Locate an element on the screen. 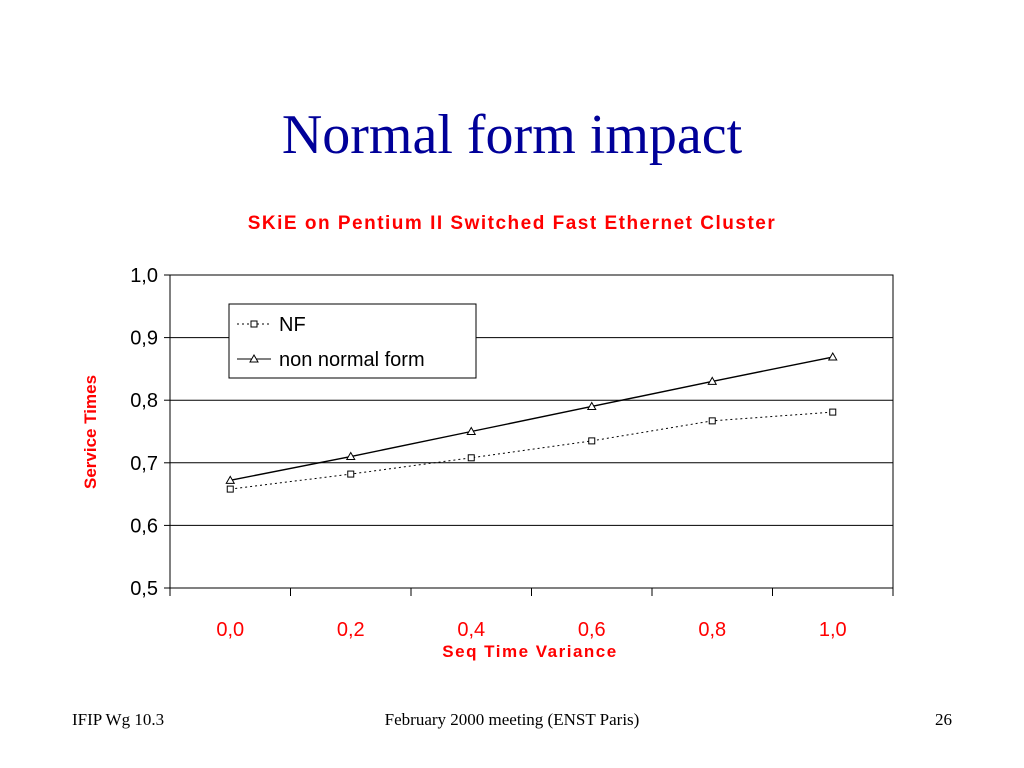  x-tick-label: 0,8 is located at coordinates (712, 630).